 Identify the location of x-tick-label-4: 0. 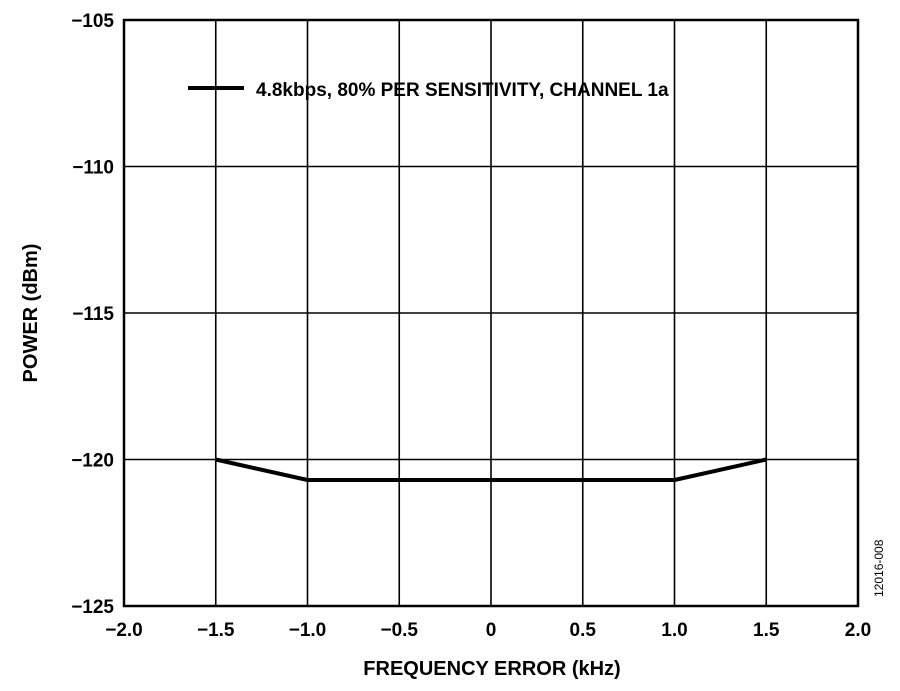
(491, 630).